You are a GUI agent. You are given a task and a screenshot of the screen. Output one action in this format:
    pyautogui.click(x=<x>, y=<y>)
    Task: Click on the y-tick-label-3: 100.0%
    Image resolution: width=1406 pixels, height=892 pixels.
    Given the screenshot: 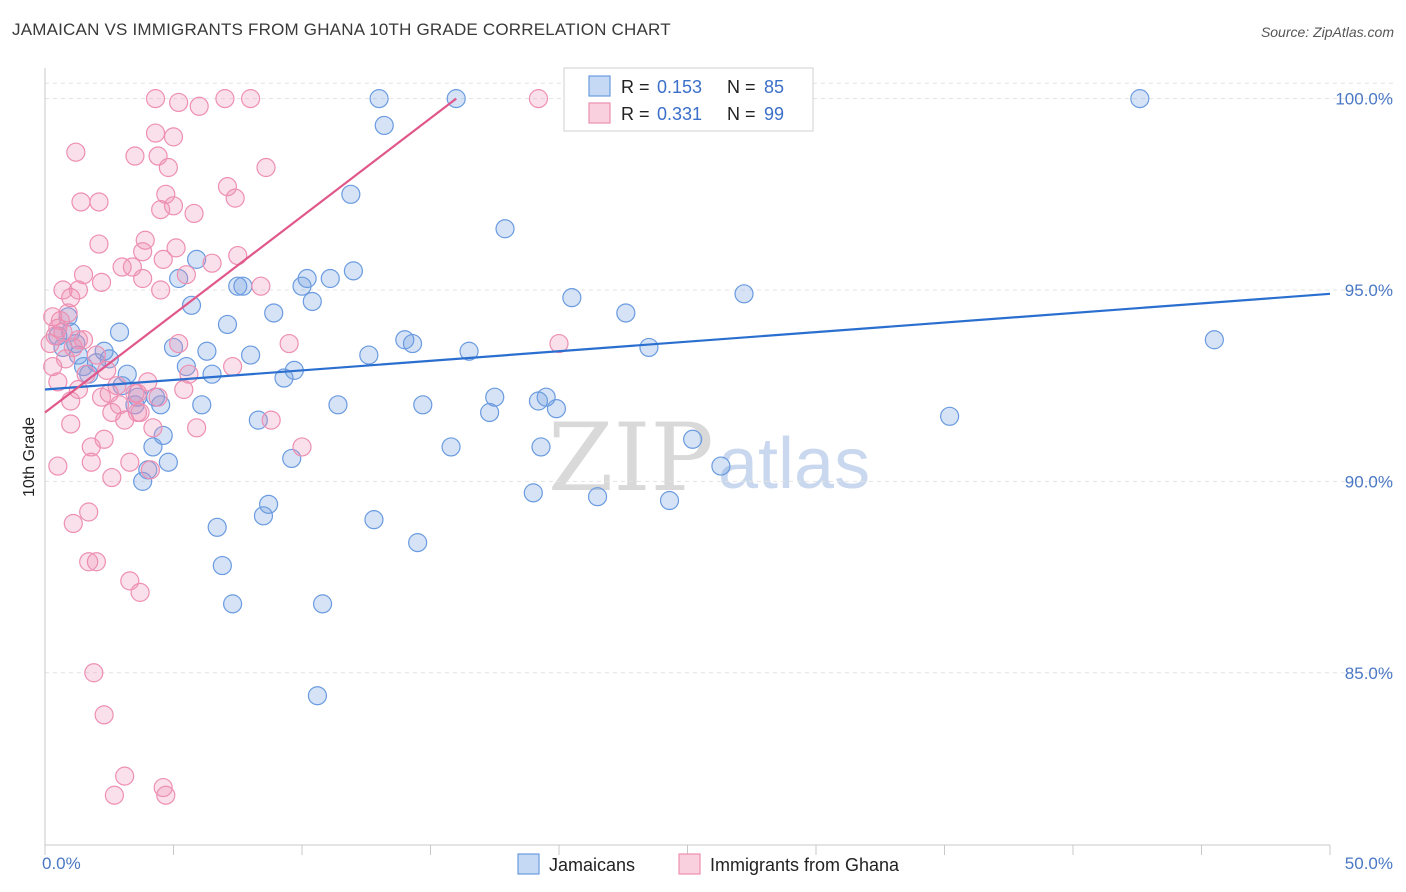 What is the action you would take?
    pyautogui.click(x=1364, y=99)
    